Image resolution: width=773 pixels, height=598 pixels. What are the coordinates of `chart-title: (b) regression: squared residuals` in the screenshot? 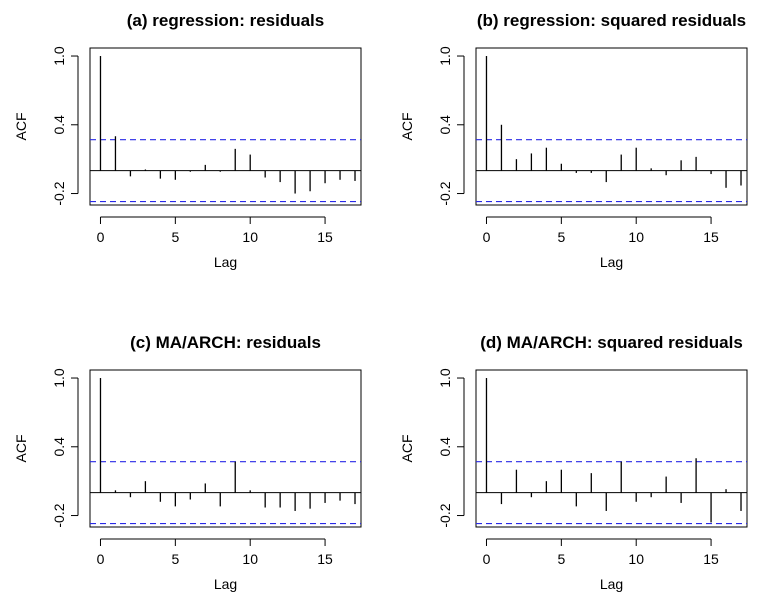 It's located at (611, 20).